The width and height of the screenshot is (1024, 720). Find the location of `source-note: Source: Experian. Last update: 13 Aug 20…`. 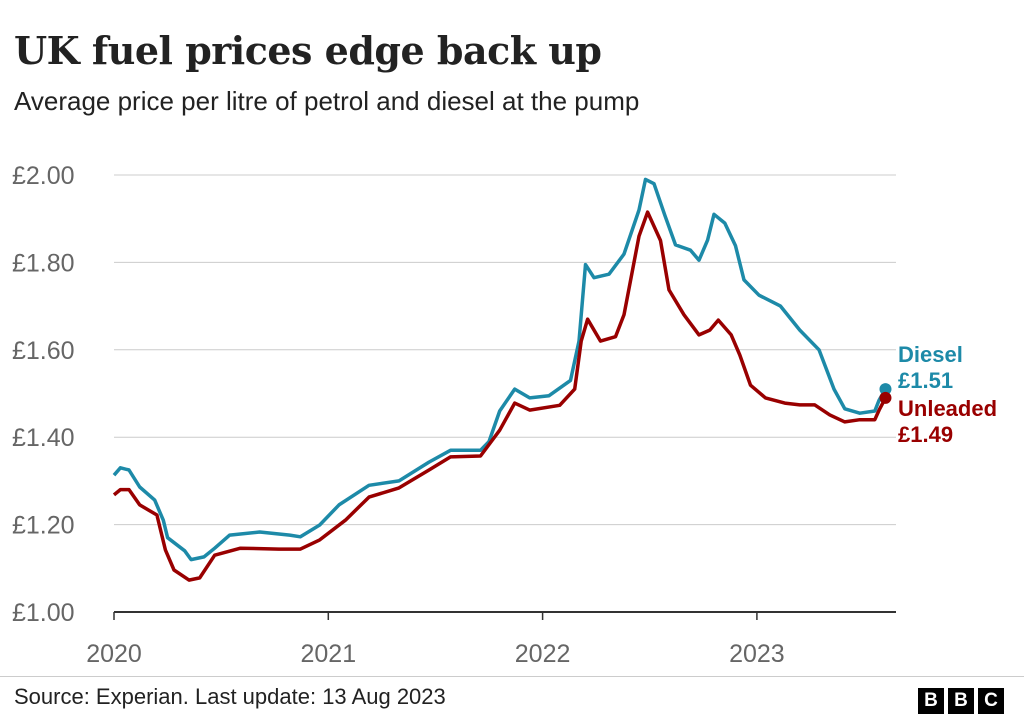

source-note: Source: Experian. Last update: 13 Aug 20… is located at coordinates (230, 696).